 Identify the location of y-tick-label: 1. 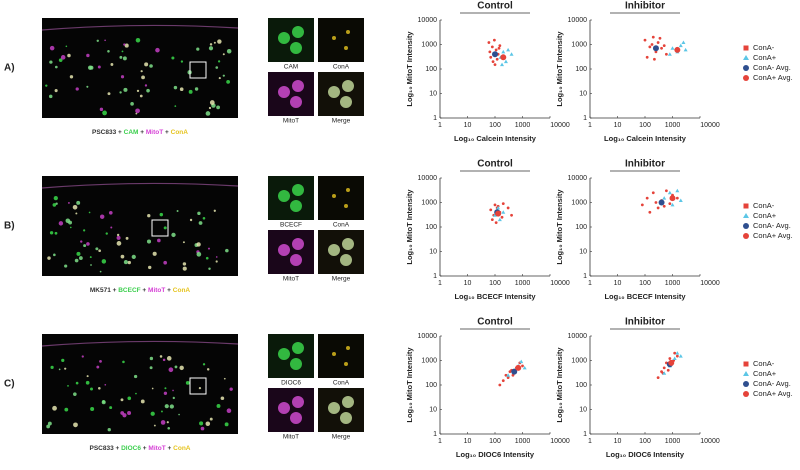
(585, 118).